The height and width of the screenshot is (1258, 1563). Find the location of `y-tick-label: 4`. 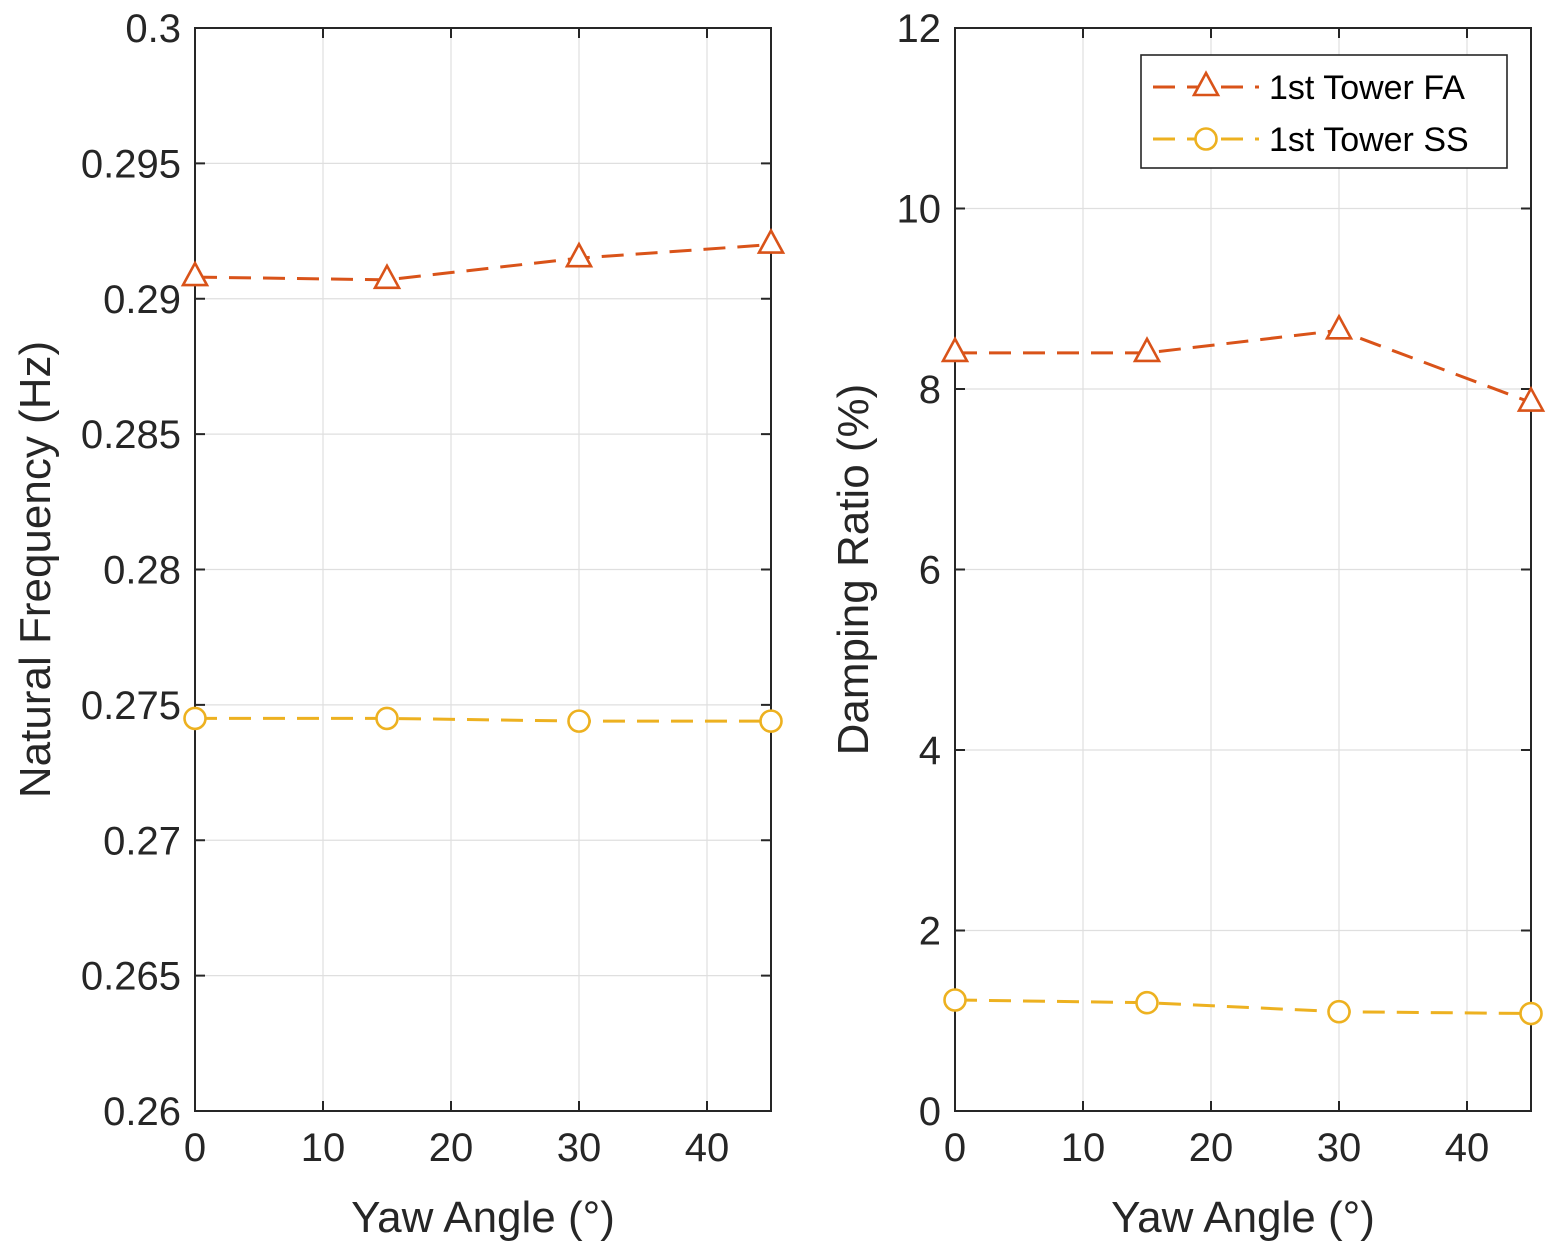

y-tick-label: 4 is located at coordinates (930, 751).